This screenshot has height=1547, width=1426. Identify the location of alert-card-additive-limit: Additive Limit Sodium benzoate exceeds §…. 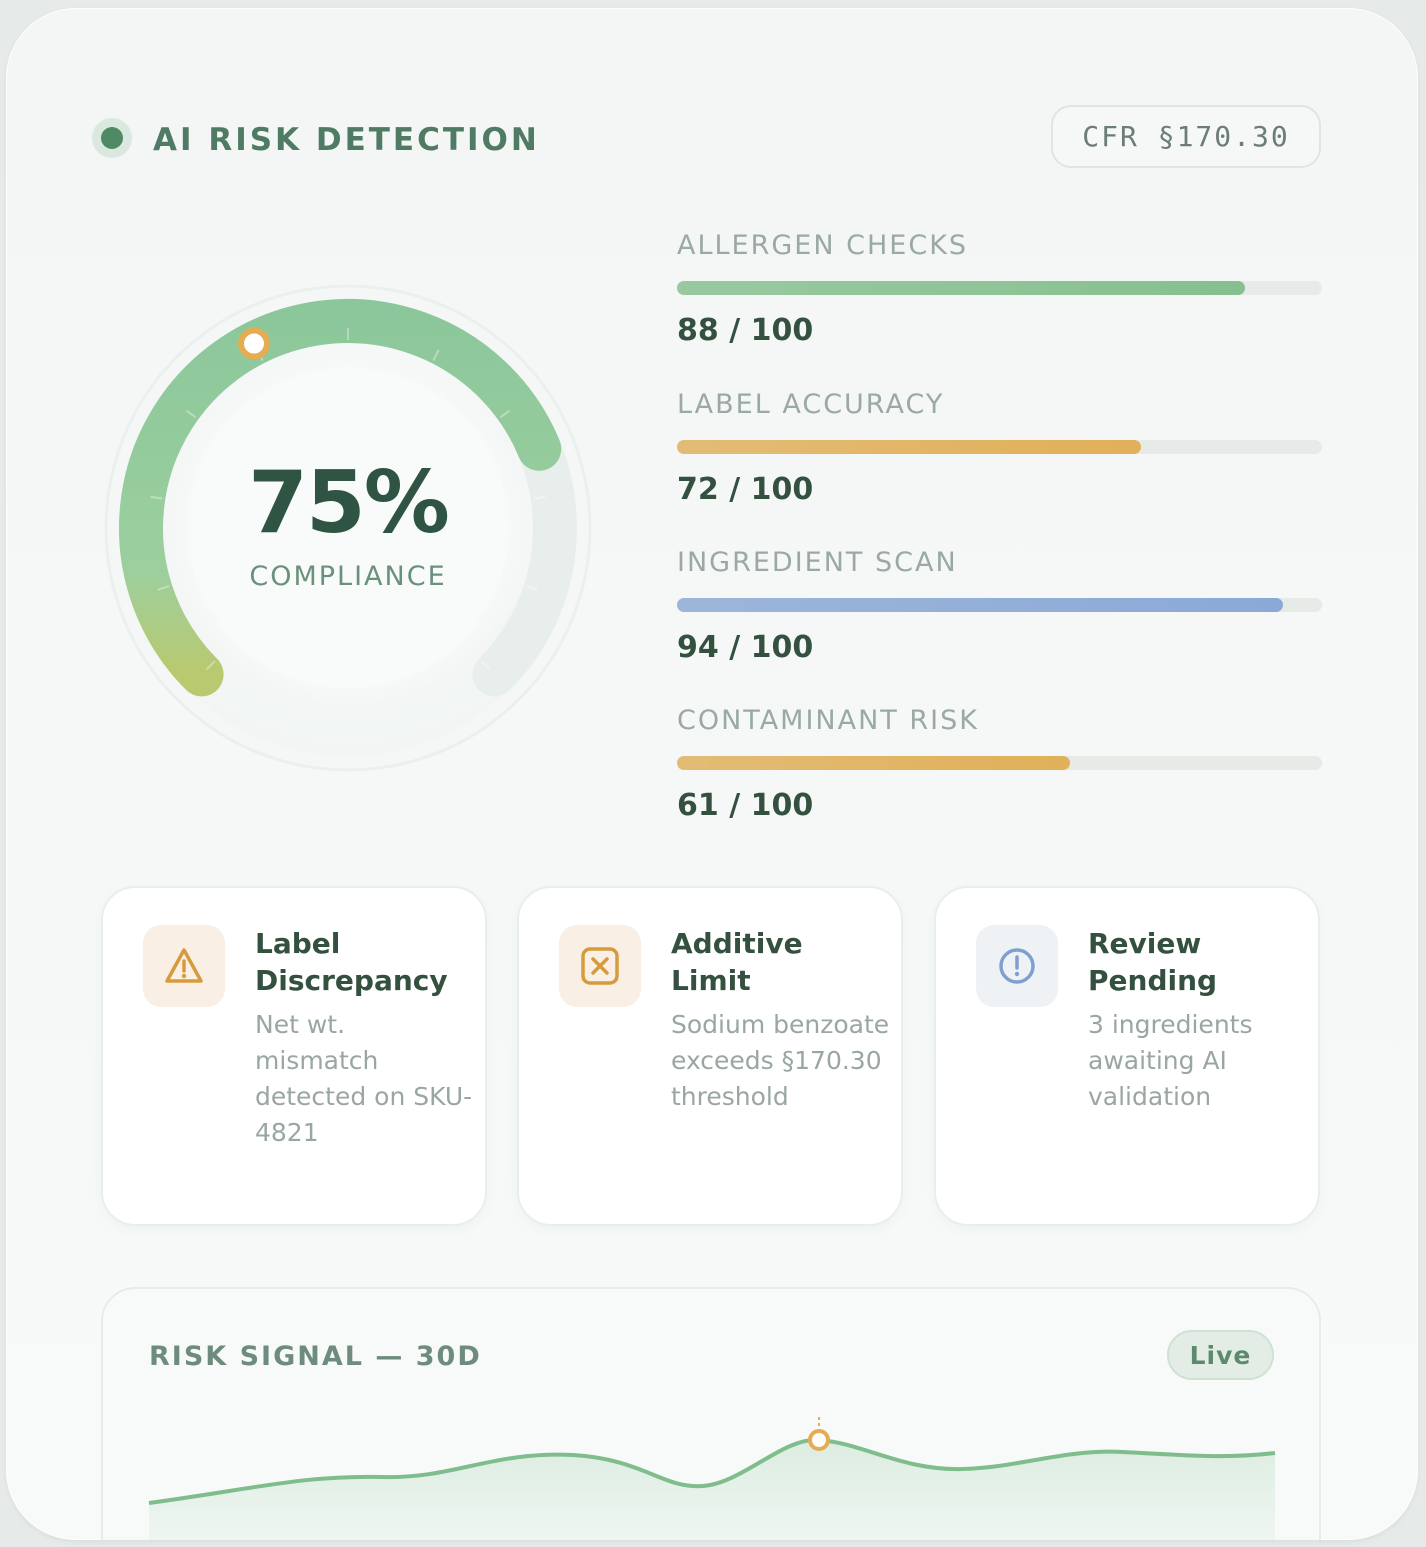
(710, 1056).